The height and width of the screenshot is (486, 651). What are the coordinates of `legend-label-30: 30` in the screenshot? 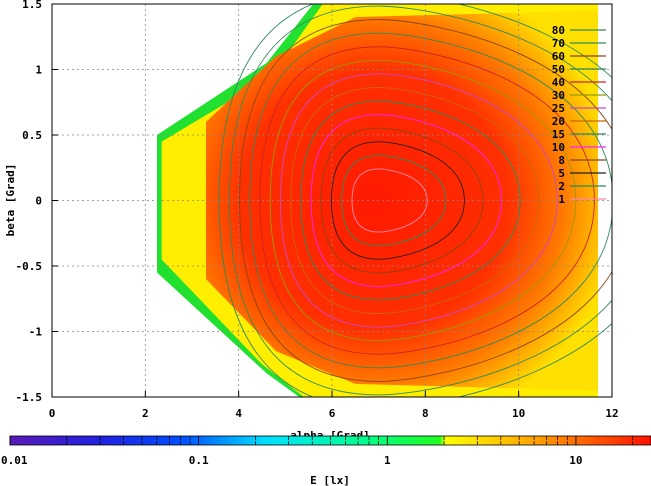 It's located at (558, 95).